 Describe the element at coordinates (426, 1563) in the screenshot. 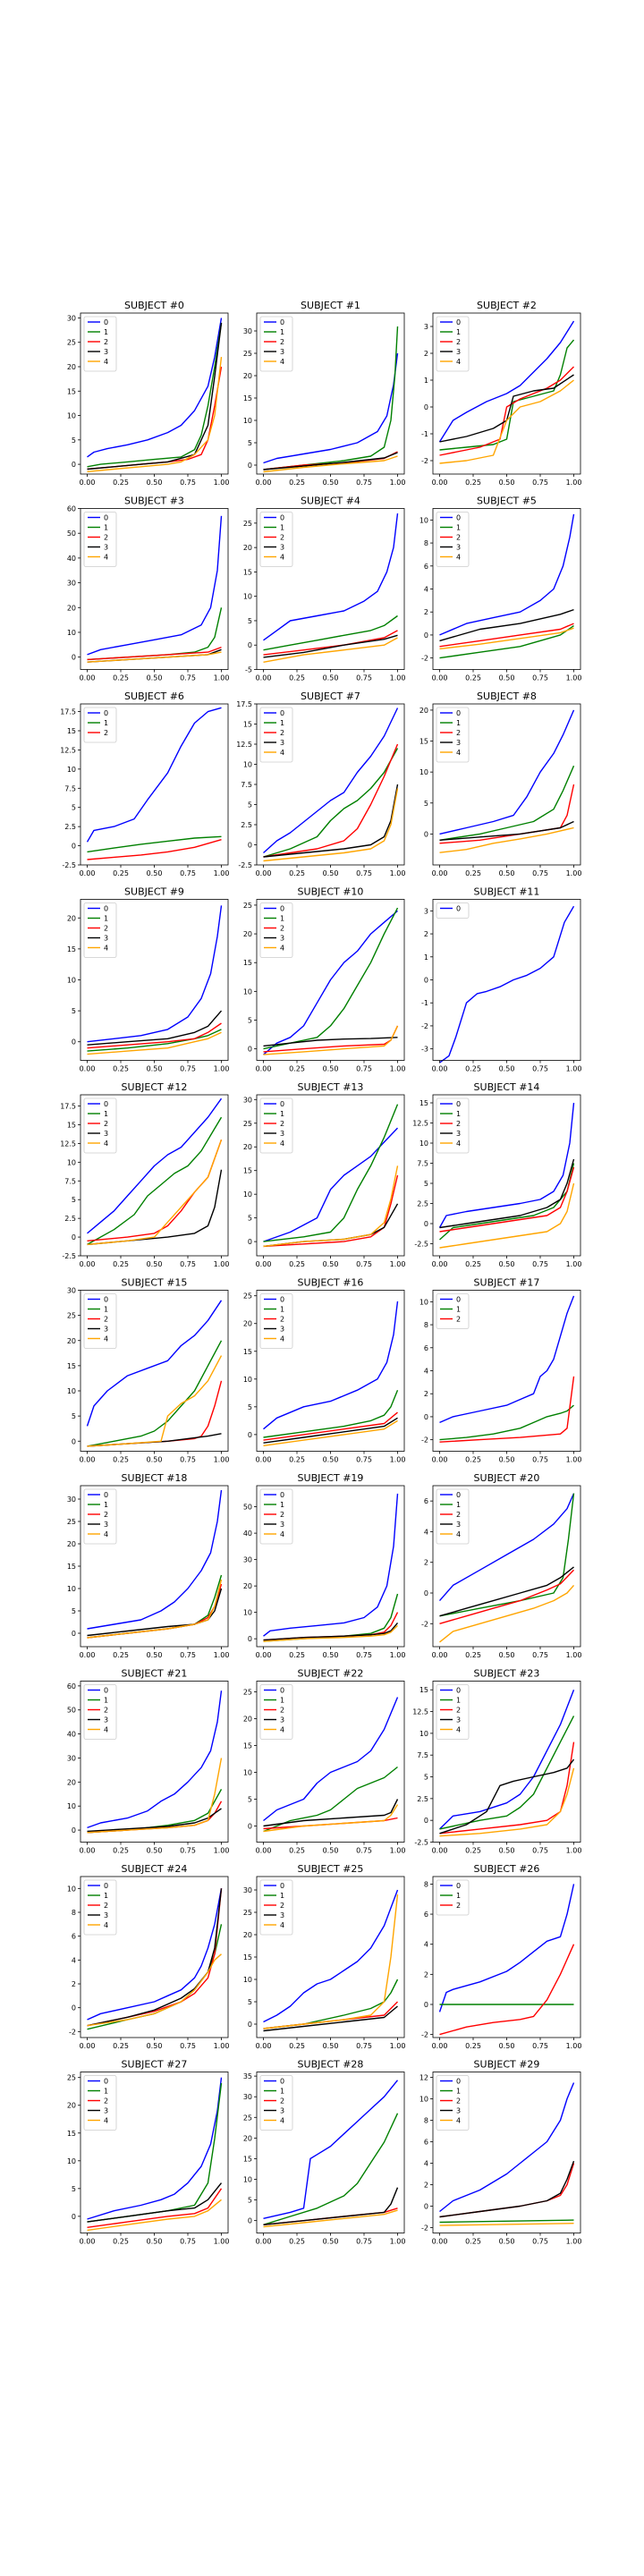

I see `y-tick-label: 2` at that location.